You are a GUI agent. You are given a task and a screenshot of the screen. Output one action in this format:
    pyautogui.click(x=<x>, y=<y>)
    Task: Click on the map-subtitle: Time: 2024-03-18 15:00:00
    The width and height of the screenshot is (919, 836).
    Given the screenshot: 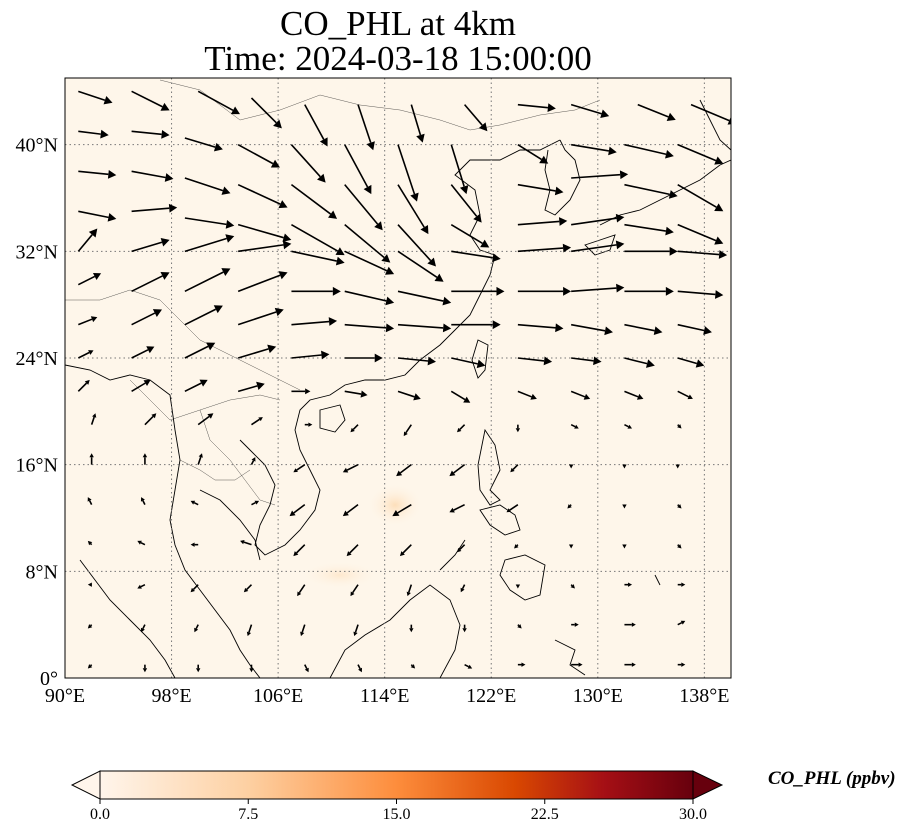 What is the action you would take?
    pyautogui.click(x=398, y=58)
    